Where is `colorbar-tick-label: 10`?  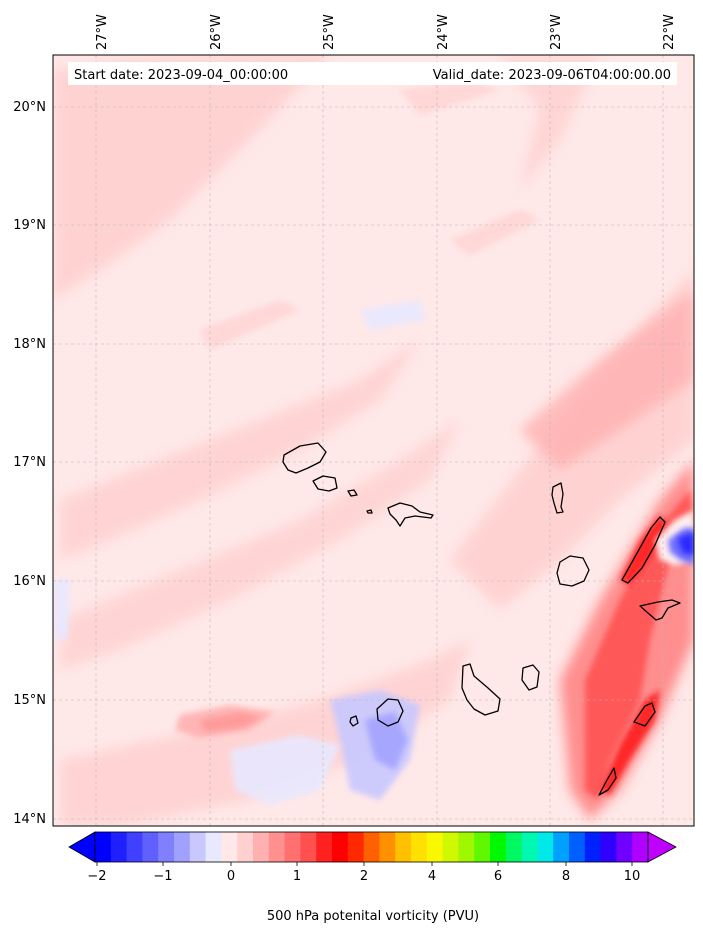 colorbar-tick-label: 10 is located at coordinates (632, 876).